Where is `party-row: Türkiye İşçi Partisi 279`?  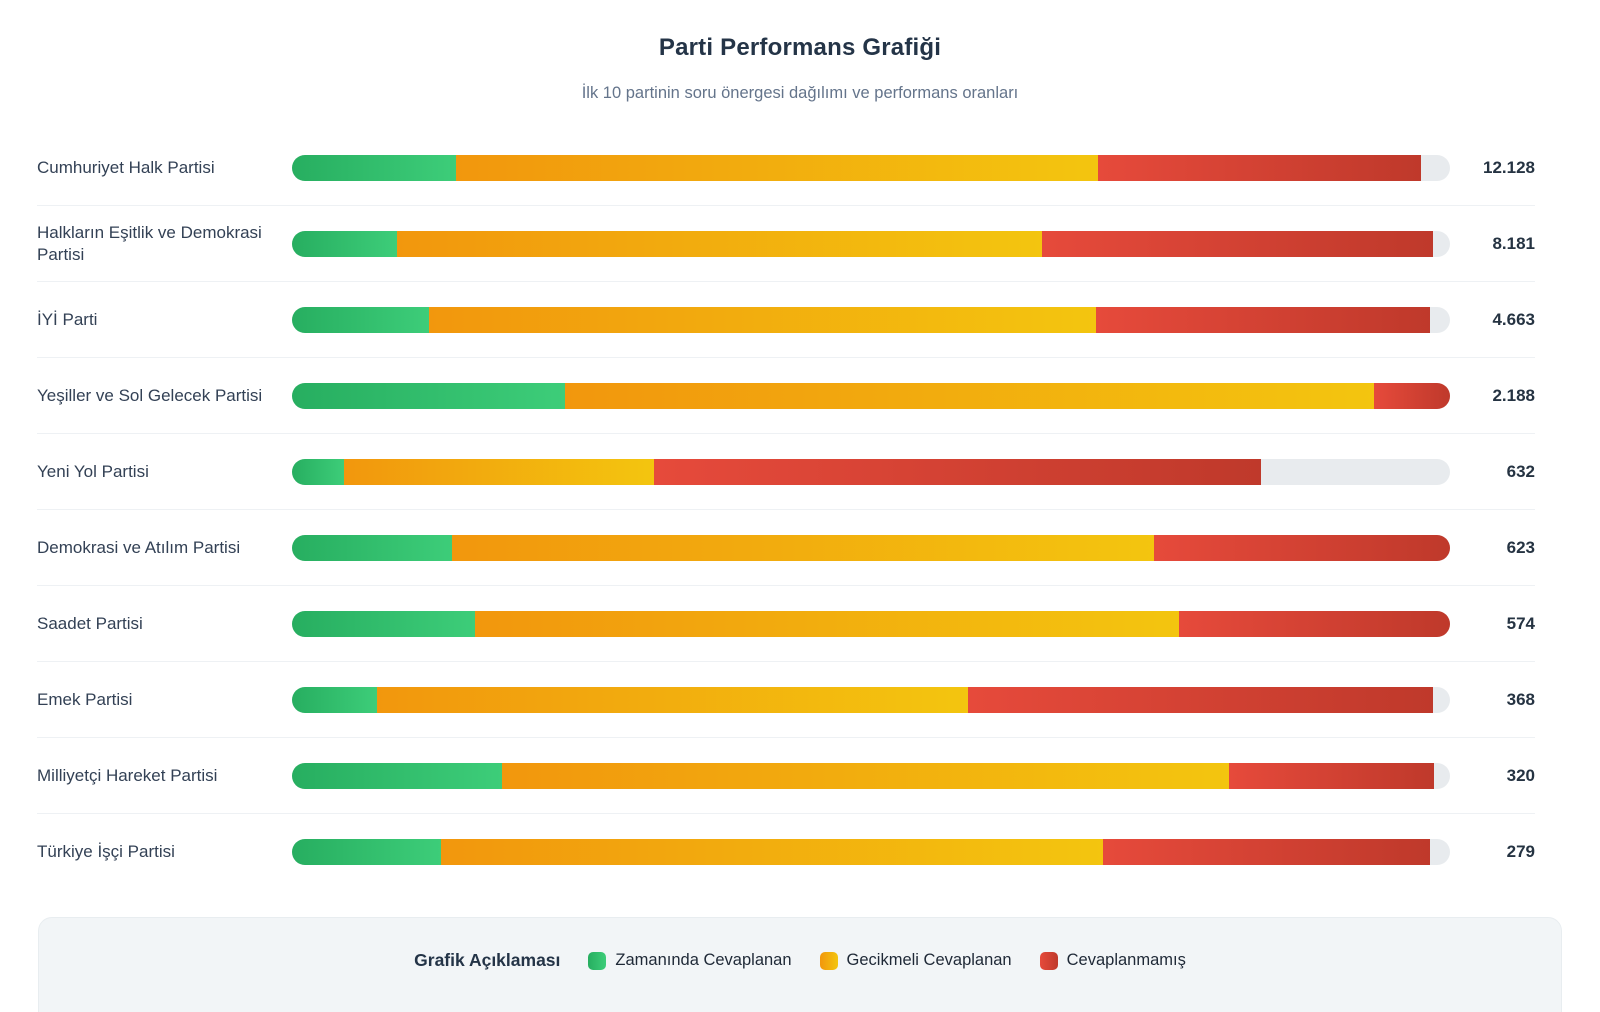
party-row: Türkiye İşçi Partisi 279 is located at coordinates (786, 851).